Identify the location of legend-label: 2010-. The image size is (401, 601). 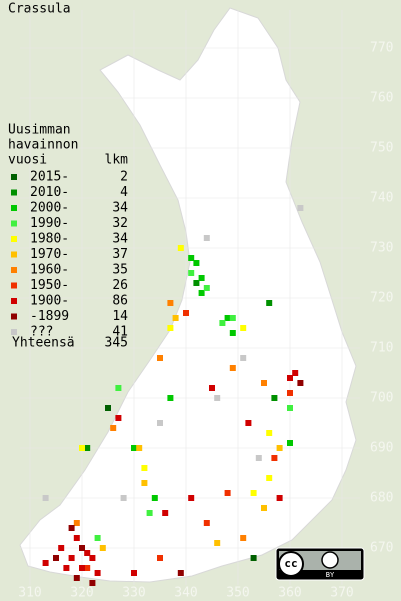
(49, 192).